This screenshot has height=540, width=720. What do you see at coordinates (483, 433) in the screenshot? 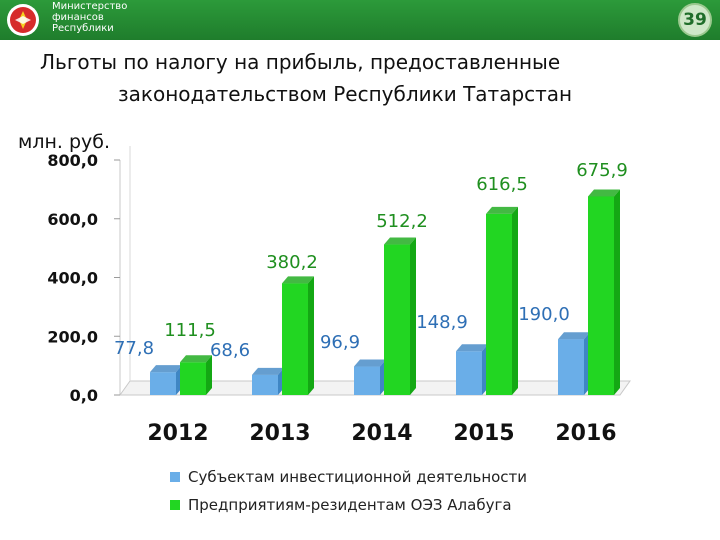
I see `x-tick-label: 2015` at bounding box center [483, 433].